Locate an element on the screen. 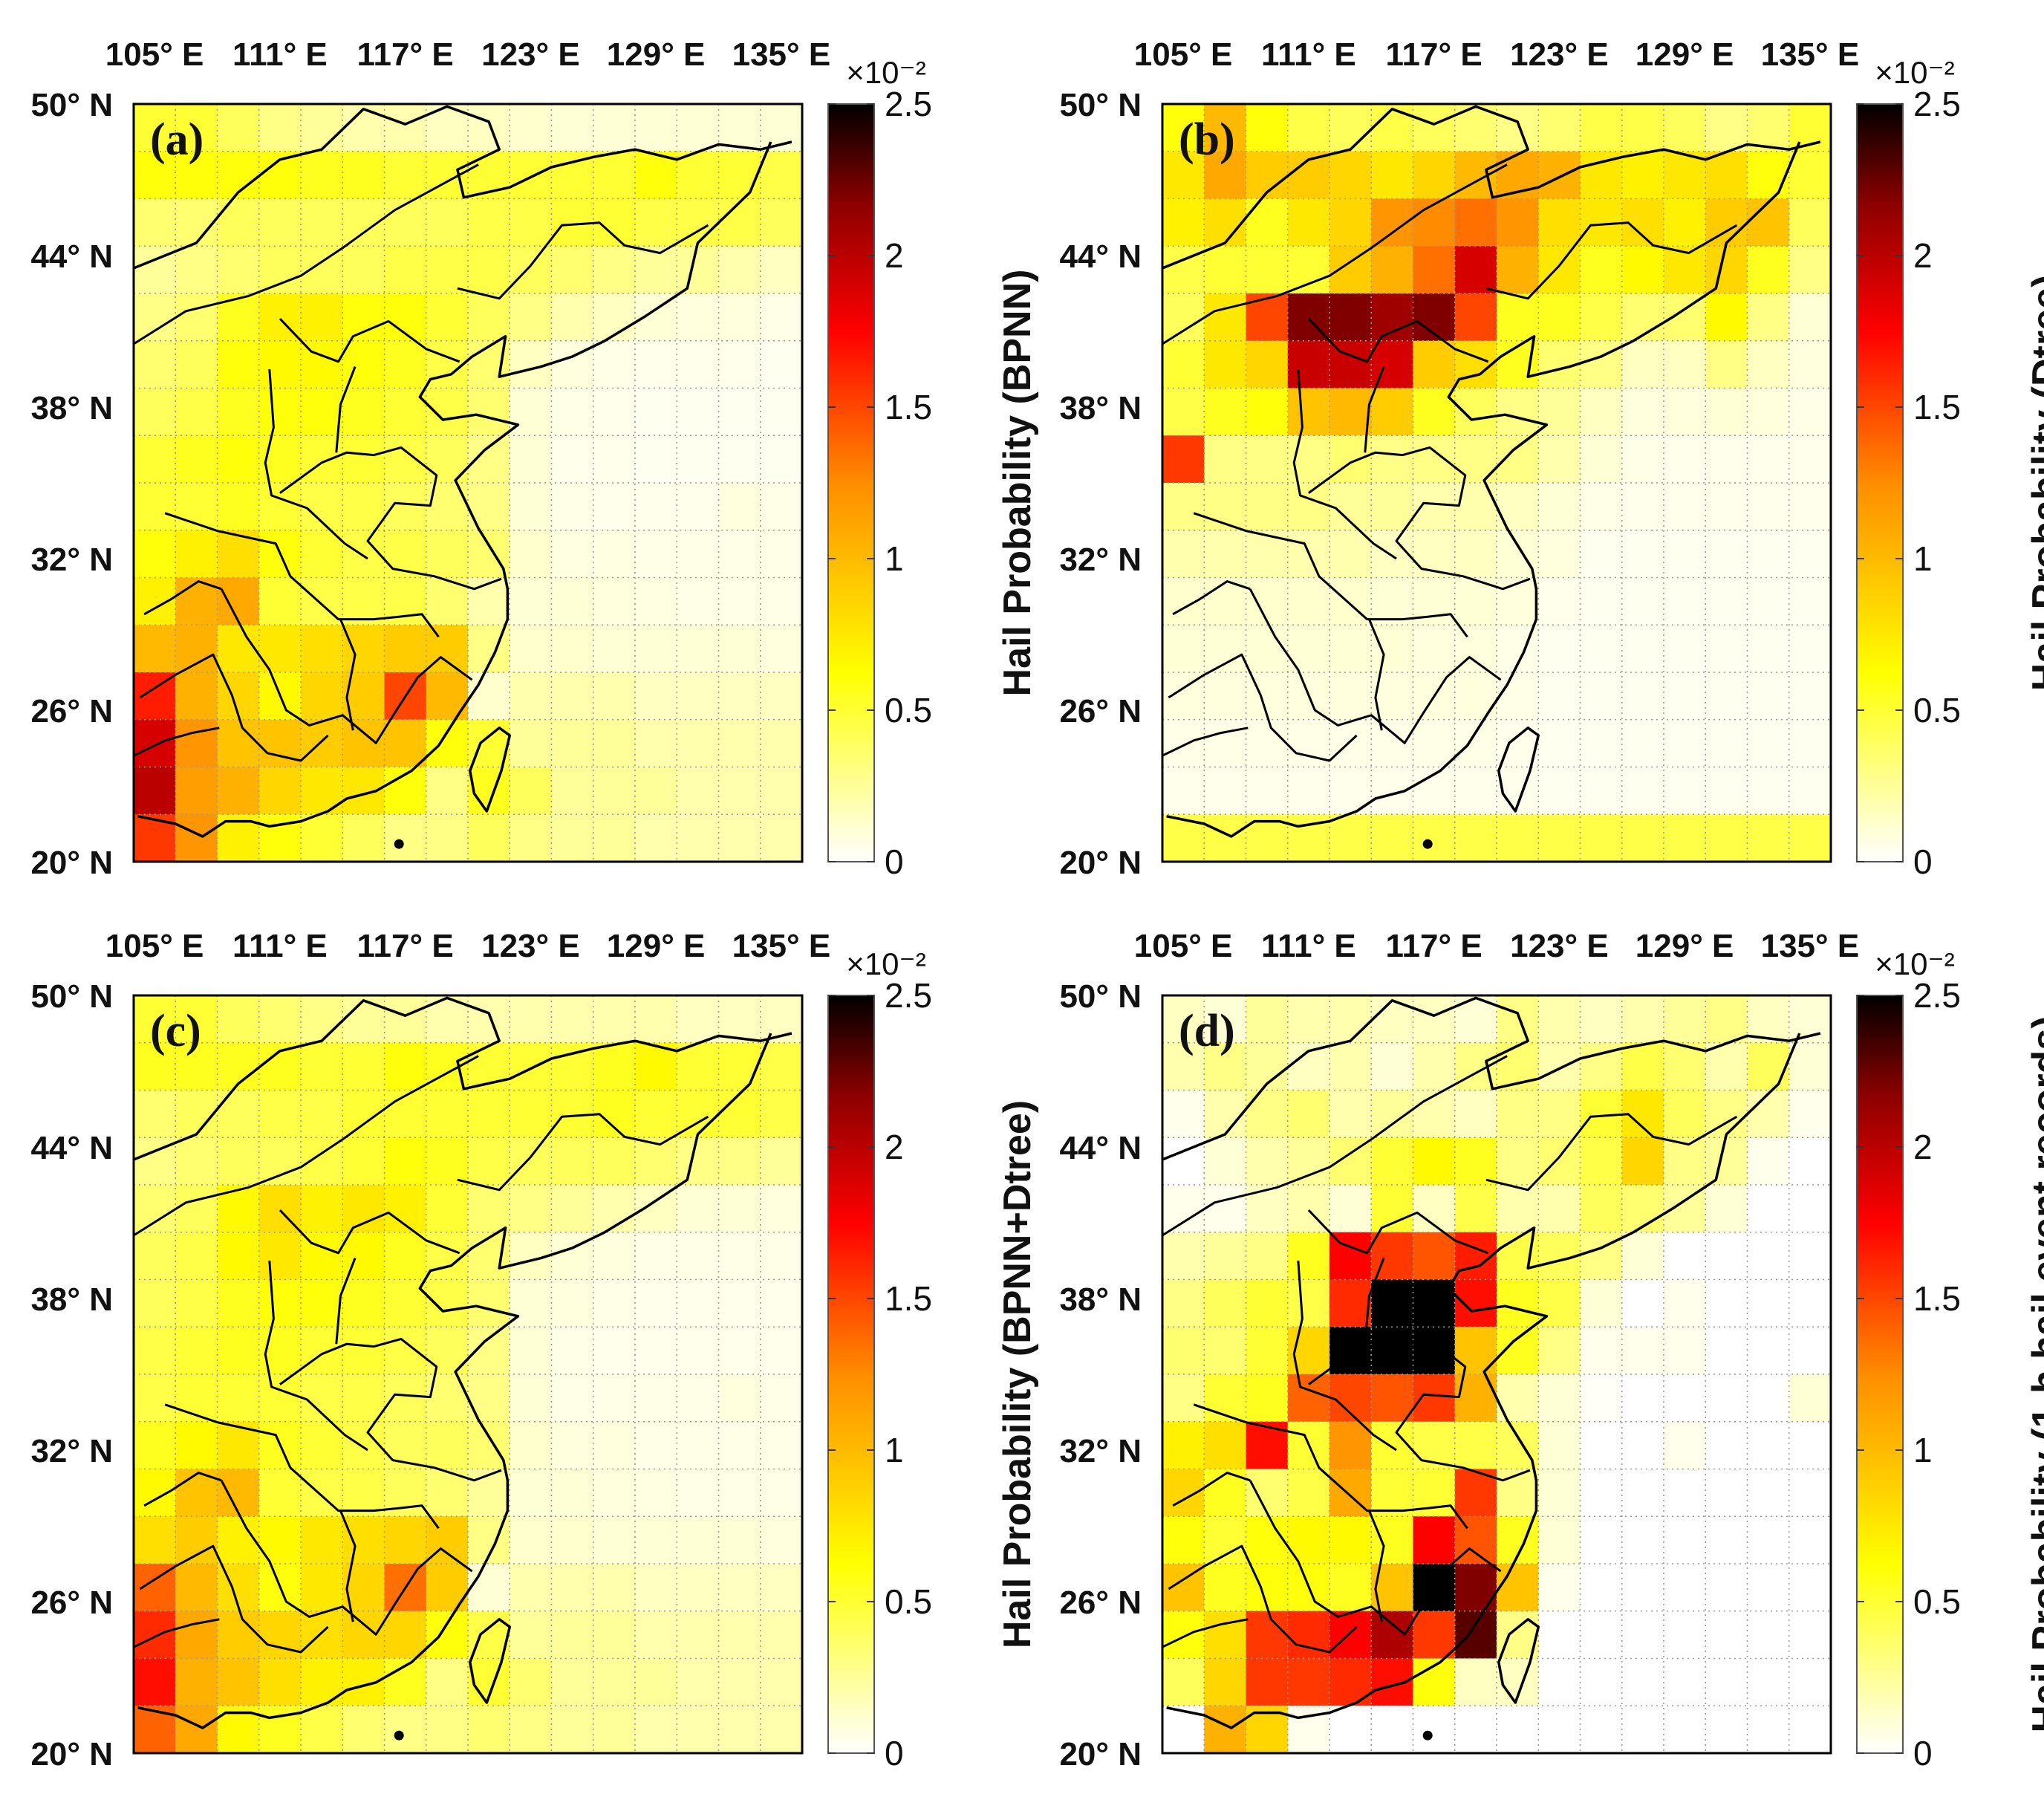  map-outlines-a is located at coordinates (462, 477).